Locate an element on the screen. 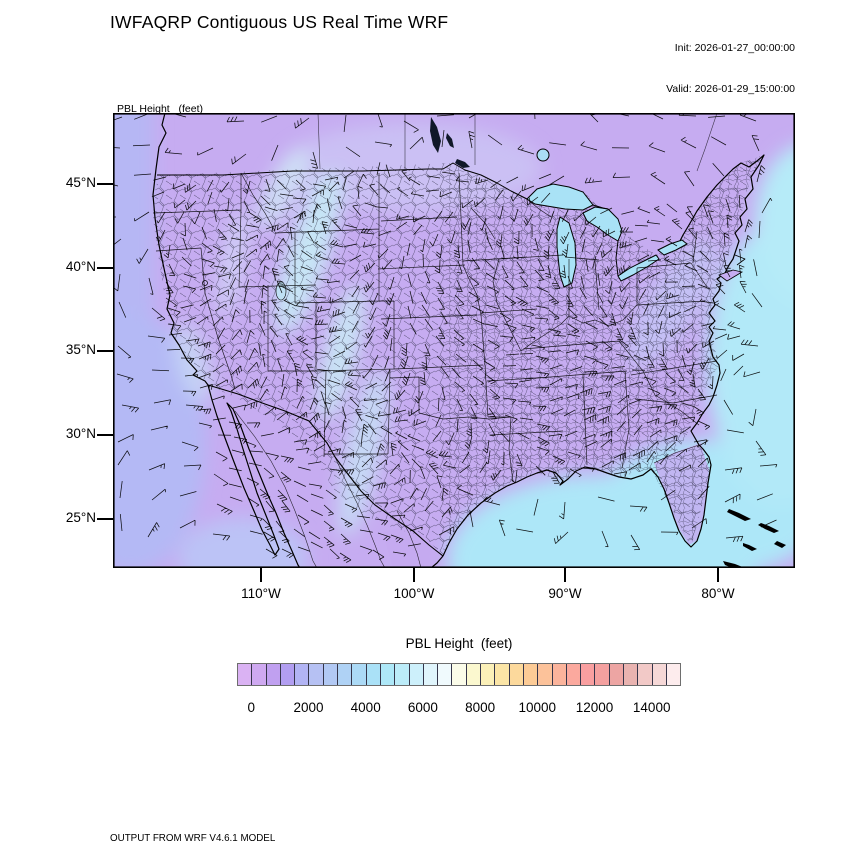  colorbar-tick-labels: 0 2000 4000 6000 8000 10000 12000 14000 is located at coordinates (459, 709).